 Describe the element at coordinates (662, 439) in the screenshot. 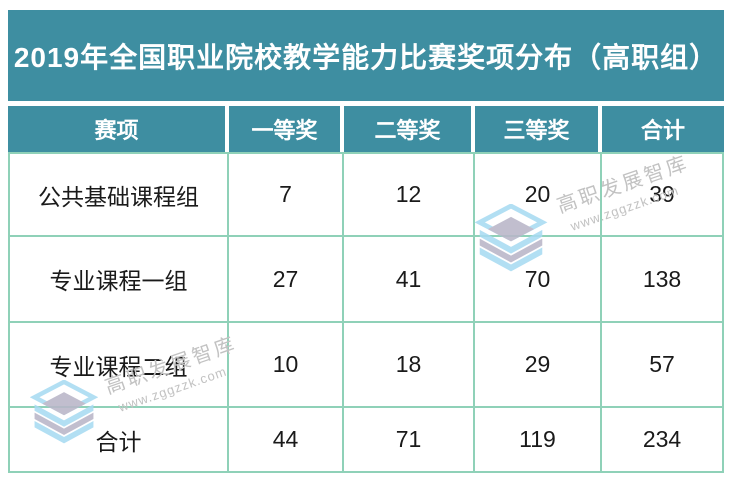

I see `value-total: 234` at that location.